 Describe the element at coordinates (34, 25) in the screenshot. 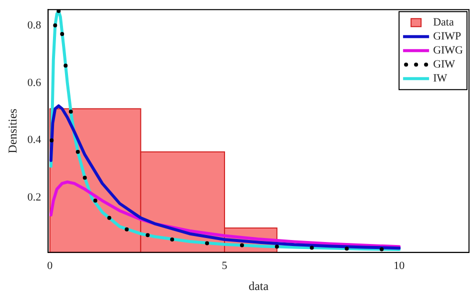

I see `y-tick-label: 0.8` at that location.